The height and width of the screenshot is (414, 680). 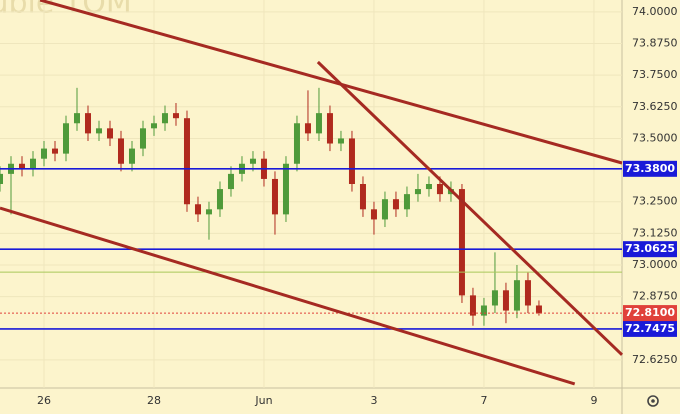 I want to click on settings-icon, so click(x=653, y=401).